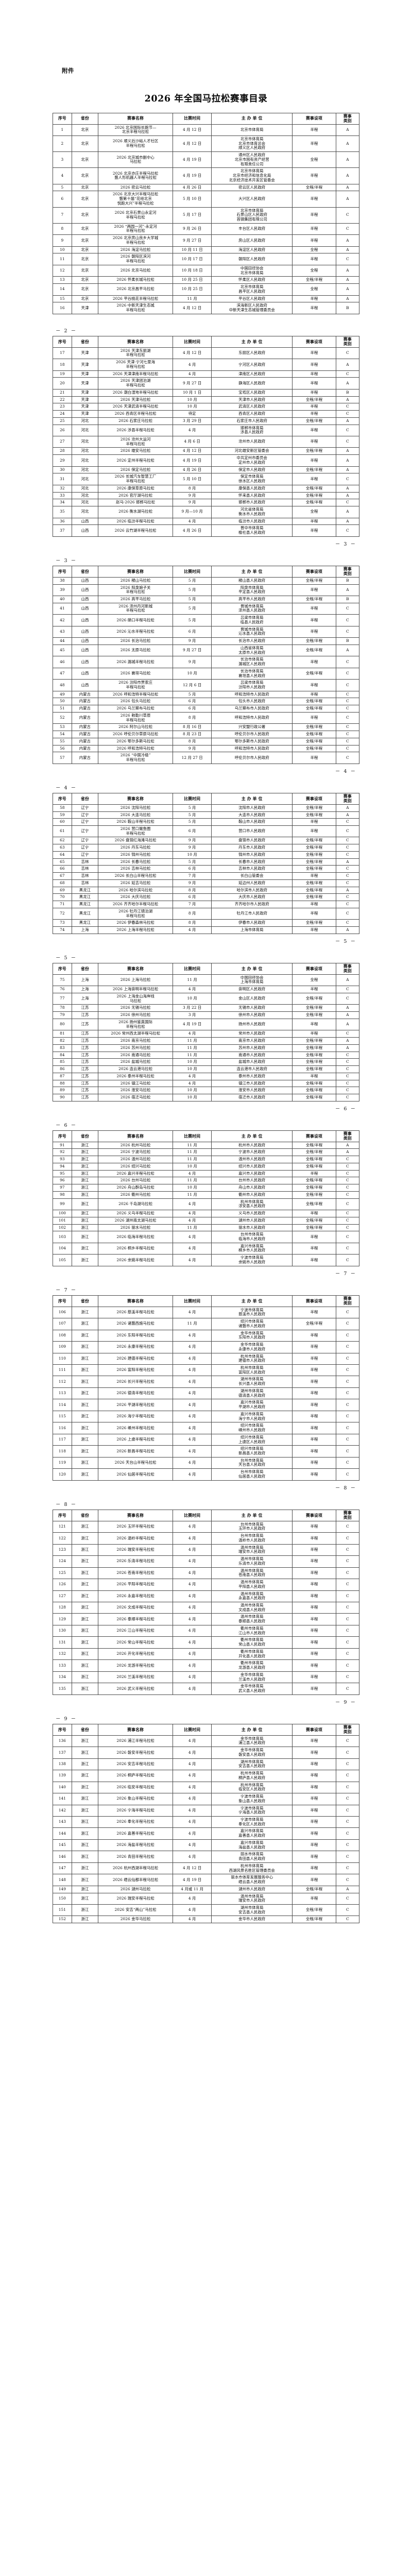 The height and width of the screenshot is (2576, 412). Describe the element at coordinates (63, 980) in the screenshot. I see `cell-no: 75` at that location.